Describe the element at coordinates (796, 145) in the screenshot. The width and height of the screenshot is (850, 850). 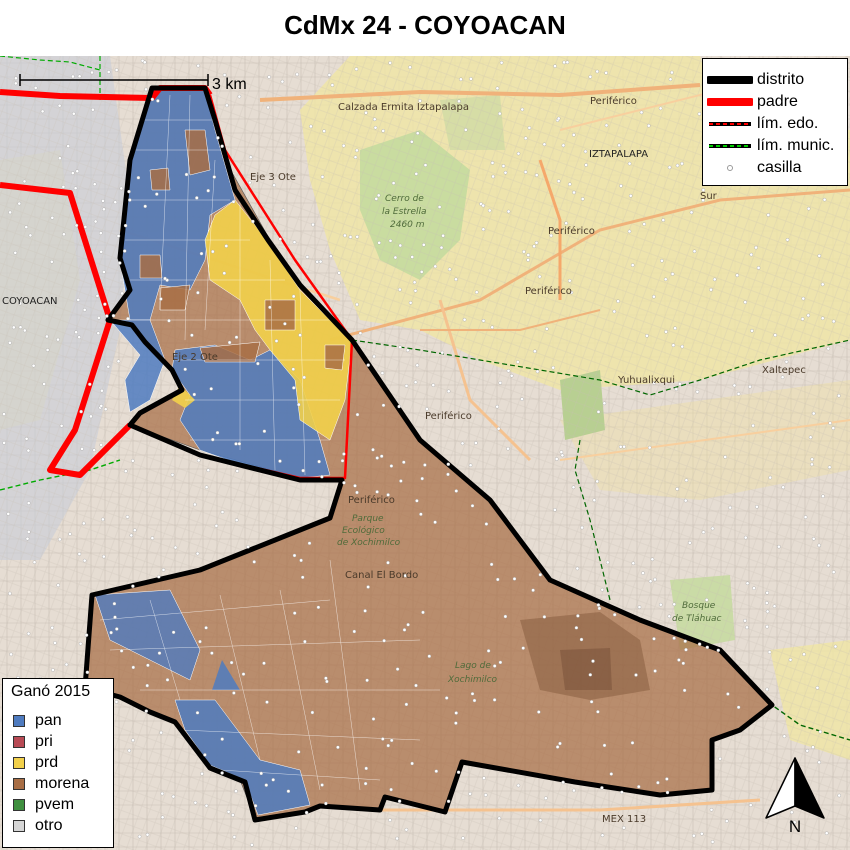
I see `legend-label-lim-munic: lím. munic.` at that location.